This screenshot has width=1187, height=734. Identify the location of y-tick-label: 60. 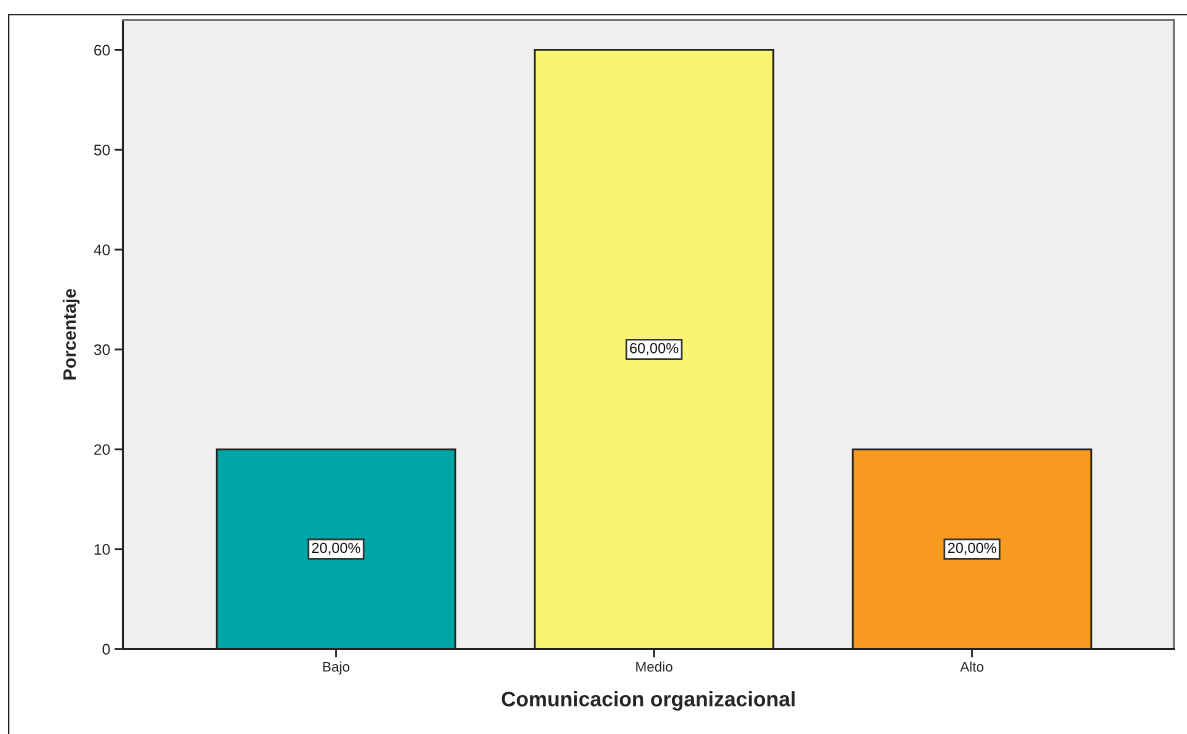
(102, 50).